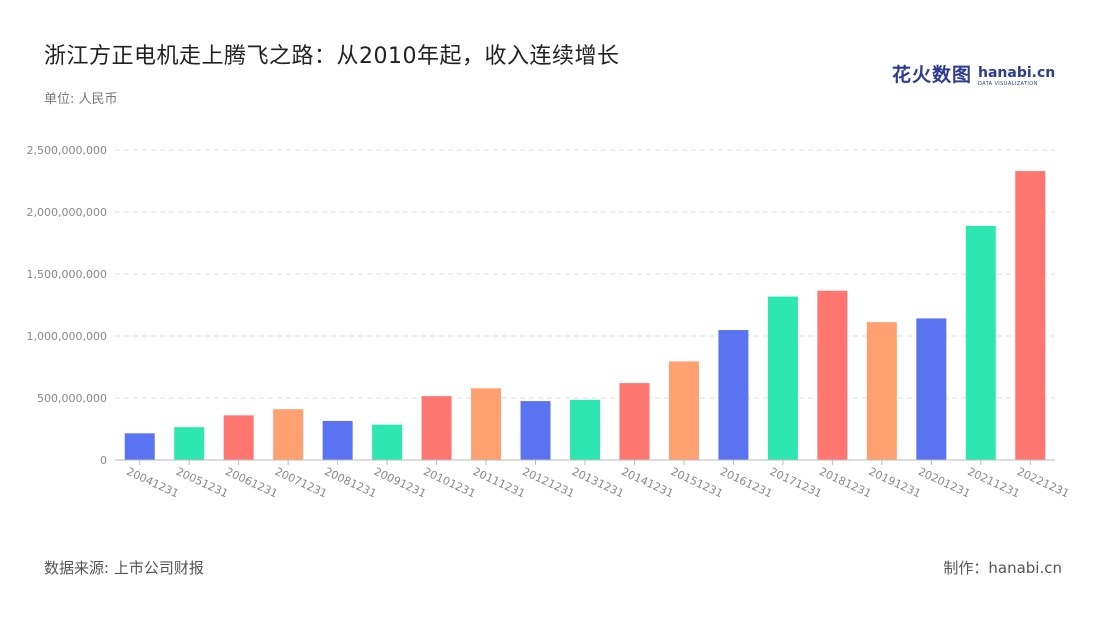 Image resolution: width=1100 pixels, height=620 pixels. What do you see at coordinates (796, 482) in the screenshot?
I see `x-tick-label: 20171231` at bounding box center [796, 482].